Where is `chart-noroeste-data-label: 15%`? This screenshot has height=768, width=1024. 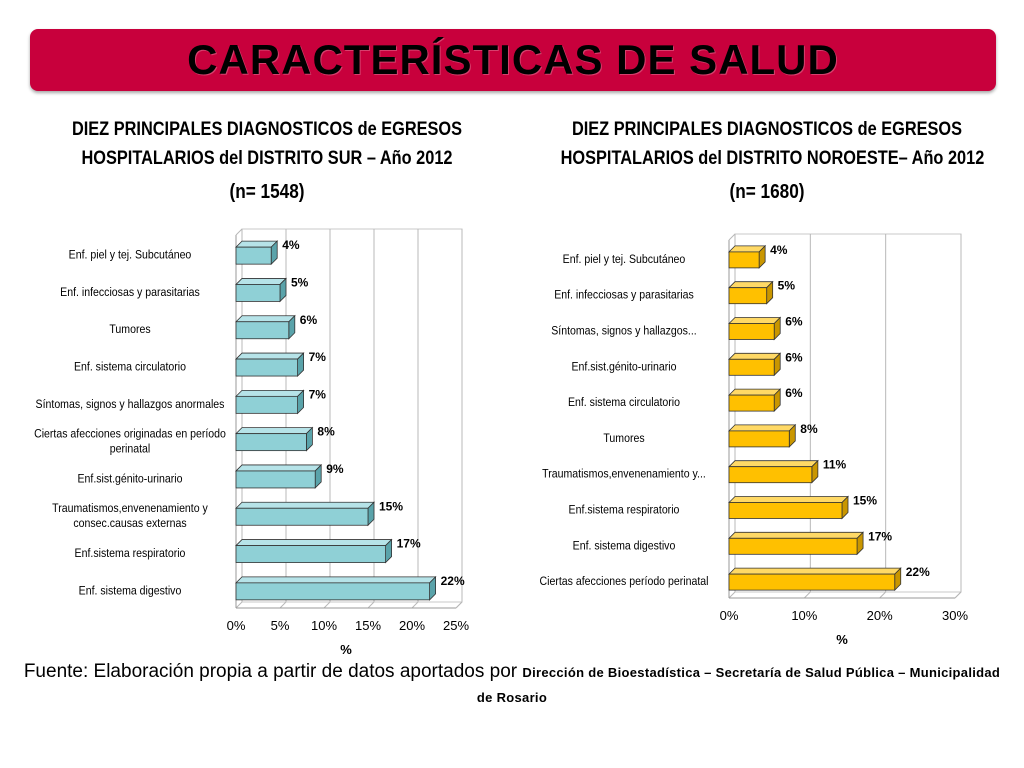 chart-noroeste-data-label: 15% is located at coordinates (865, 501).